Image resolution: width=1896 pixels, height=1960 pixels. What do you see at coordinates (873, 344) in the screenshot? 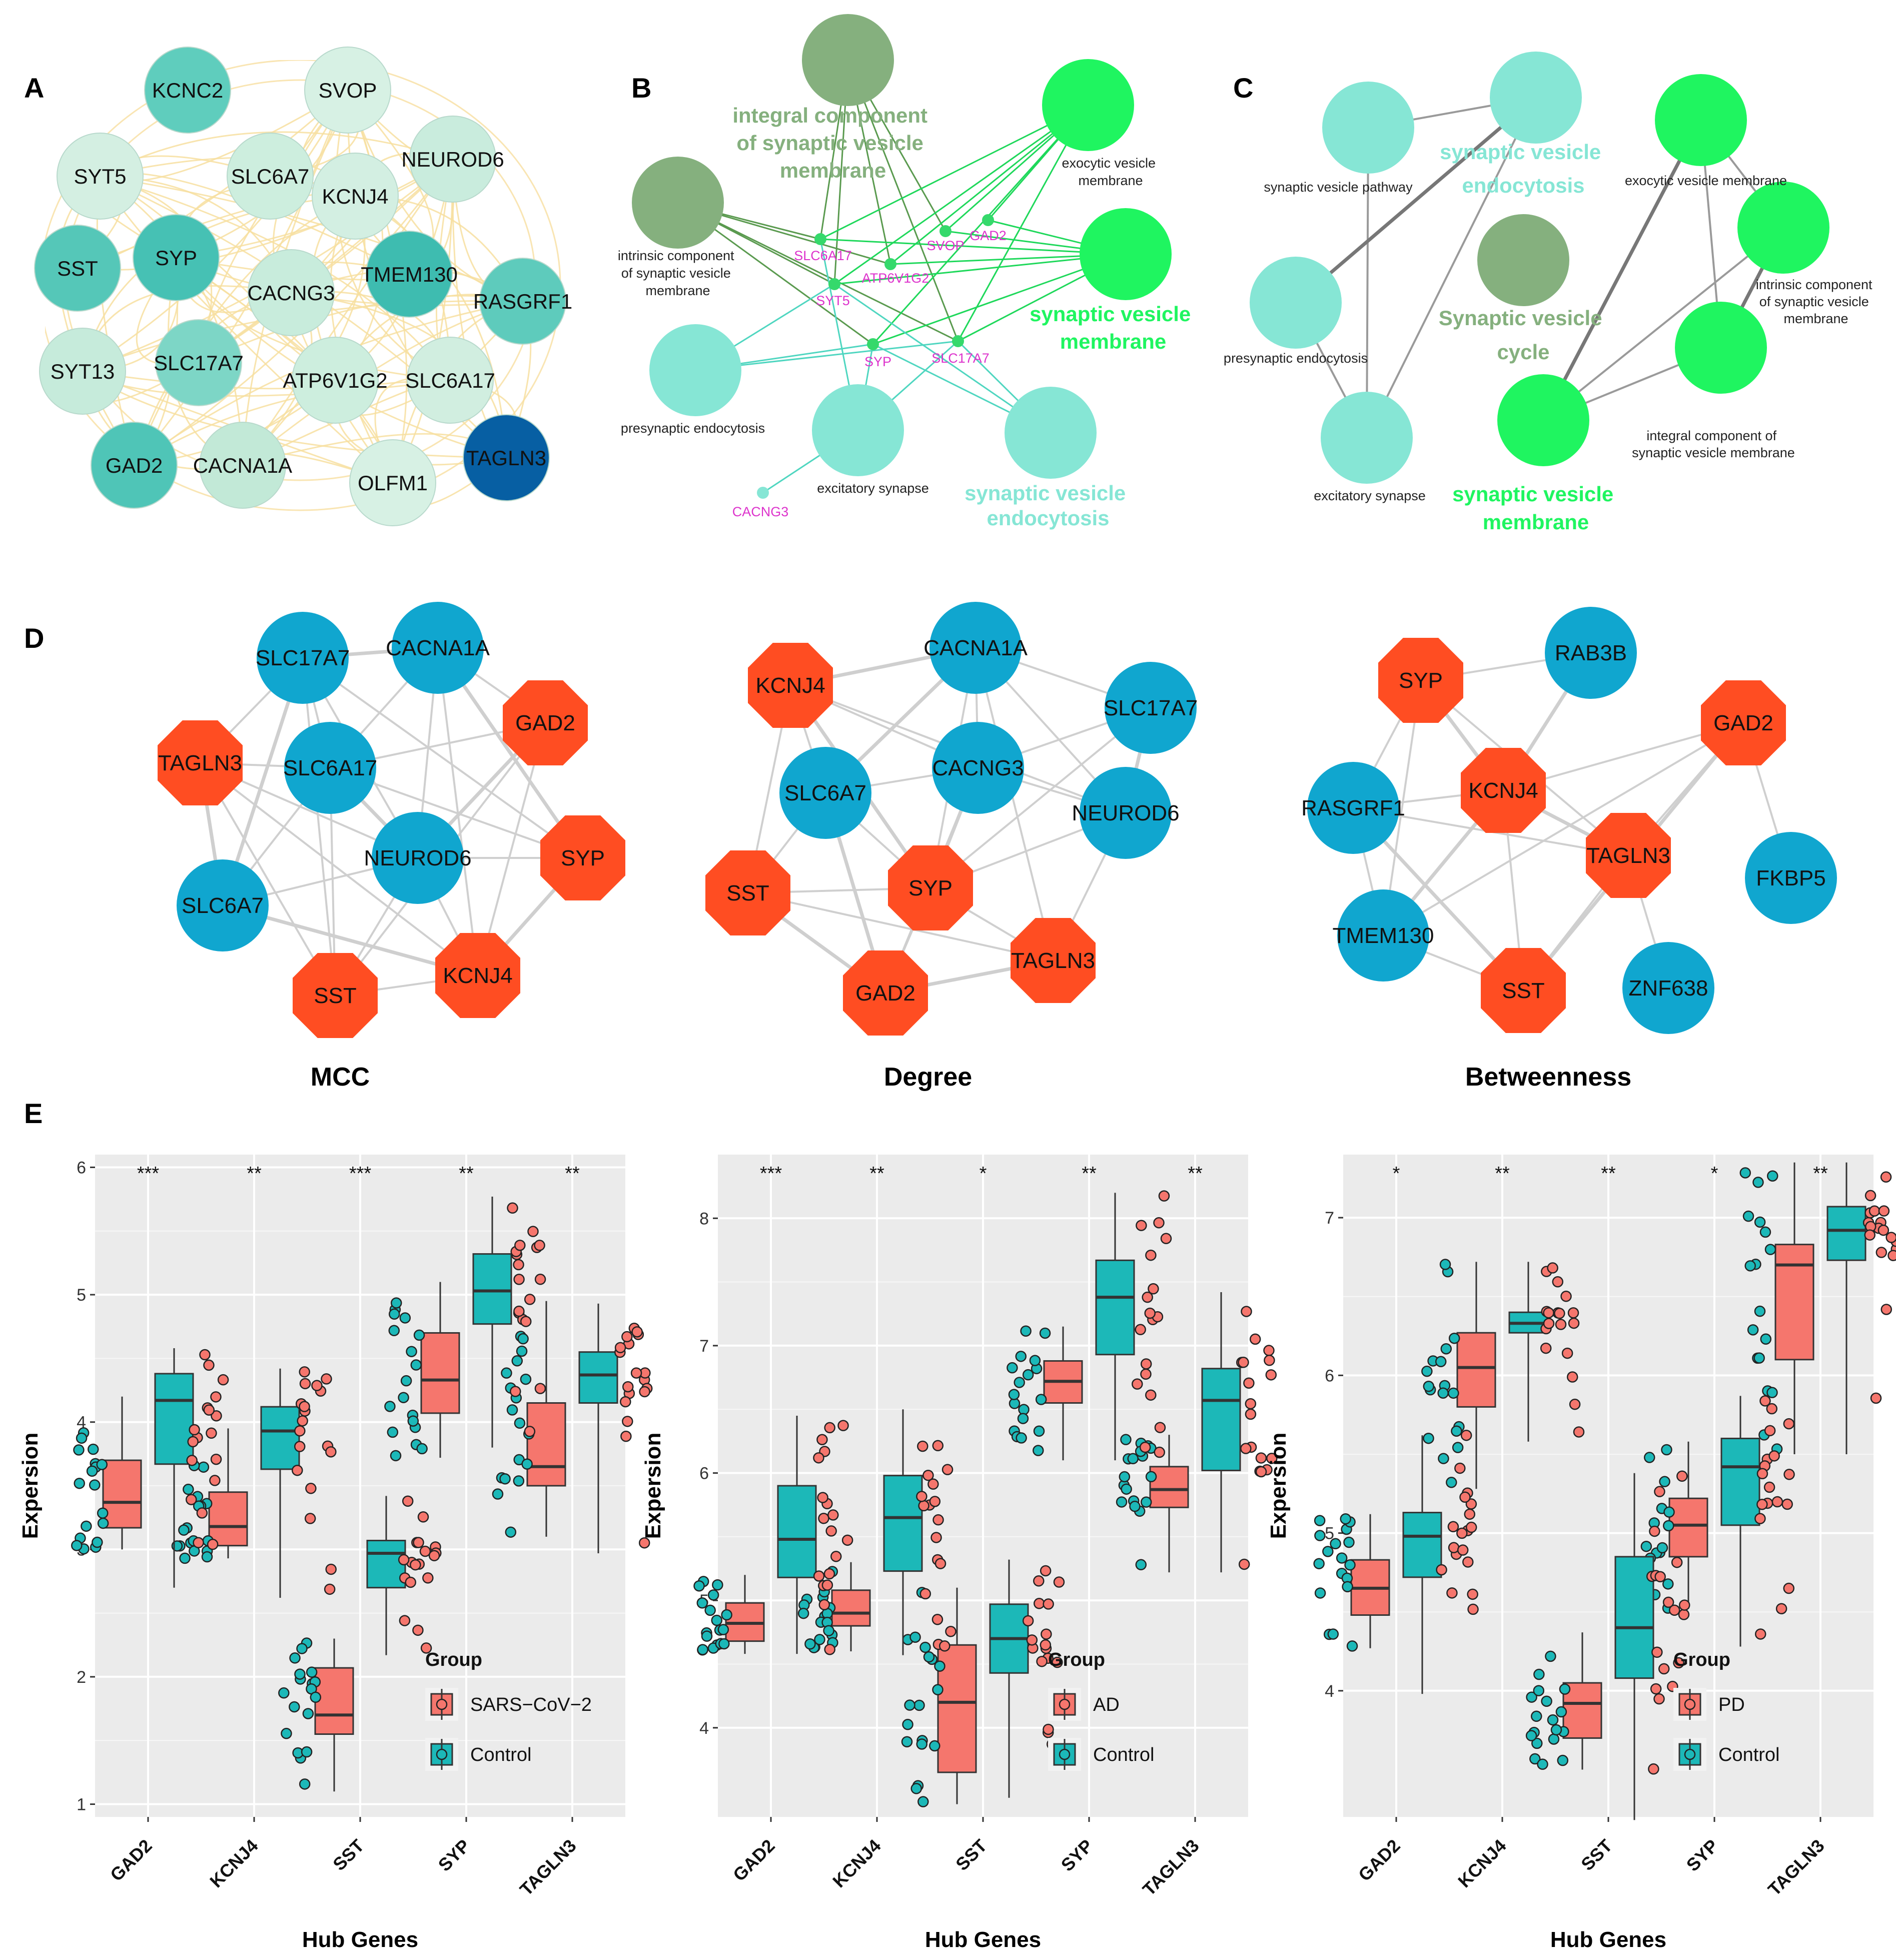
I see `gene-node-syp` at bounding box center [873, 344].